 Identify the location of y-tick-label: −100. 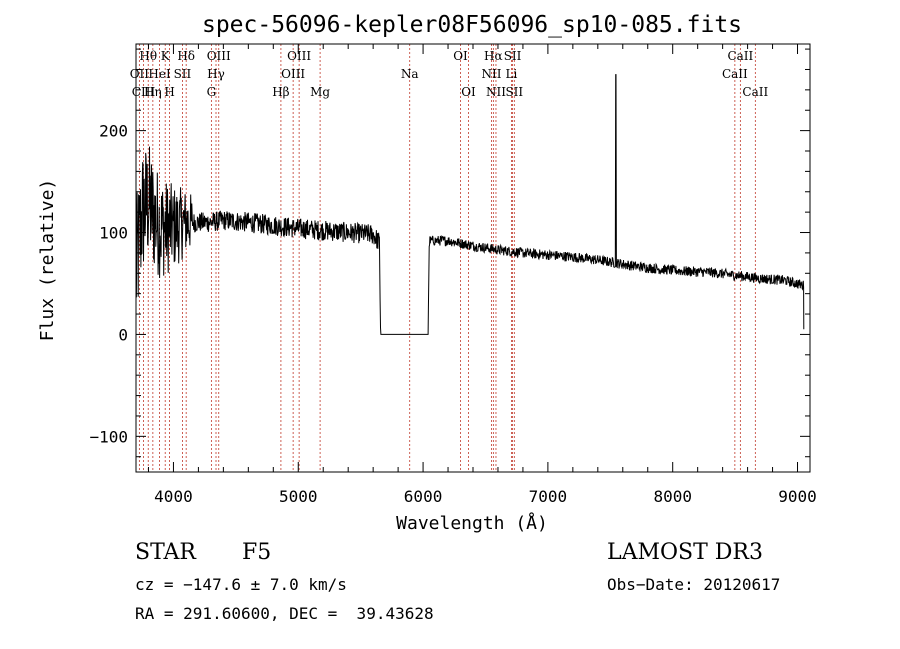
(108, 436).